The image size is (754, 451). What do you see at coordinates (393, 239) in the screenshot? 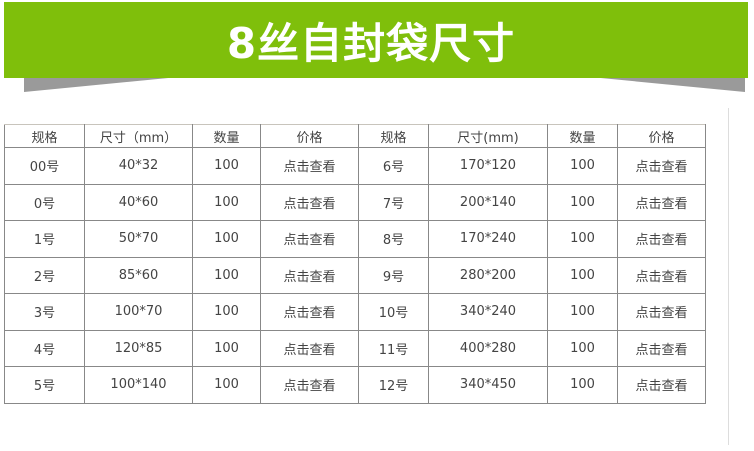
I see `table-cell: 8号` at bounding box center [393, 239].